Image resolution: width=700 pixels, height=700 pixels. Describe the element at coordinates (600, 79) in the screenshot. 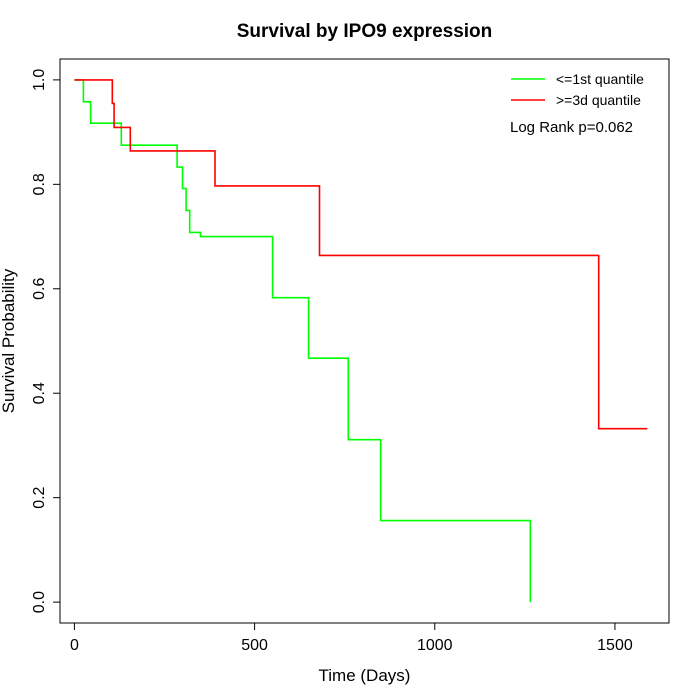

I see `legend-label: <=1st quantile` at that location.